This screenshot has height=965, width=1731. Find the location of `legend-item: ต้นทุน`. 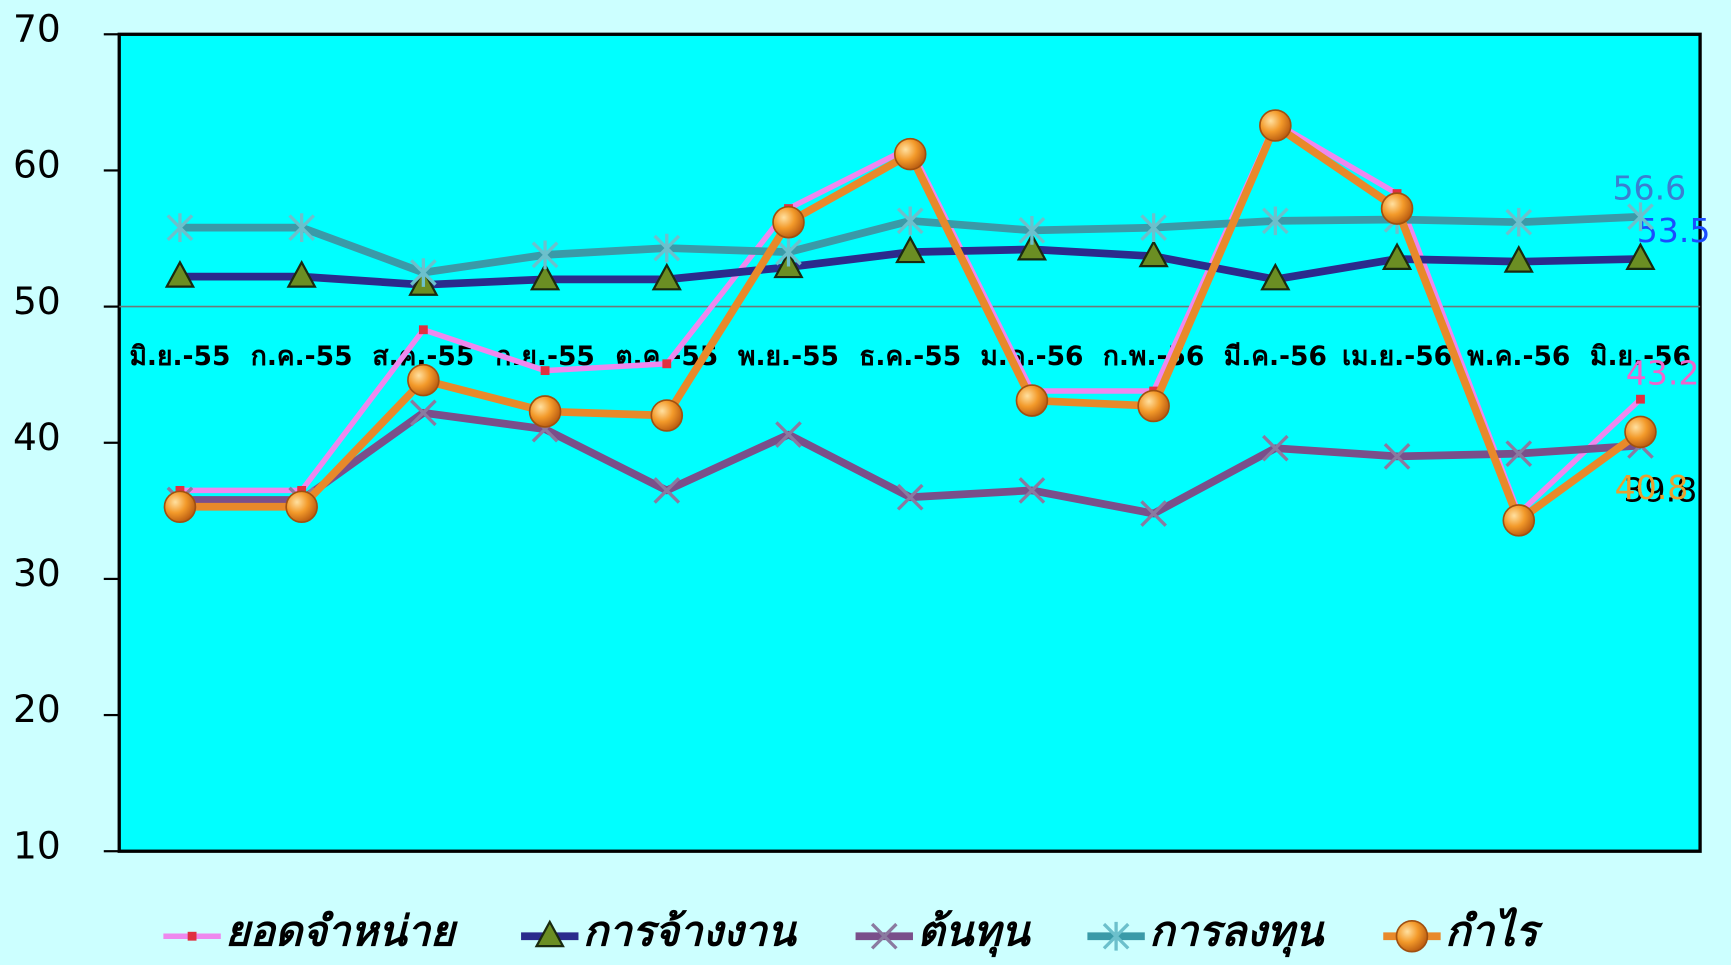

legend-item: ต้นทุน is located at coordinates (943, 932).